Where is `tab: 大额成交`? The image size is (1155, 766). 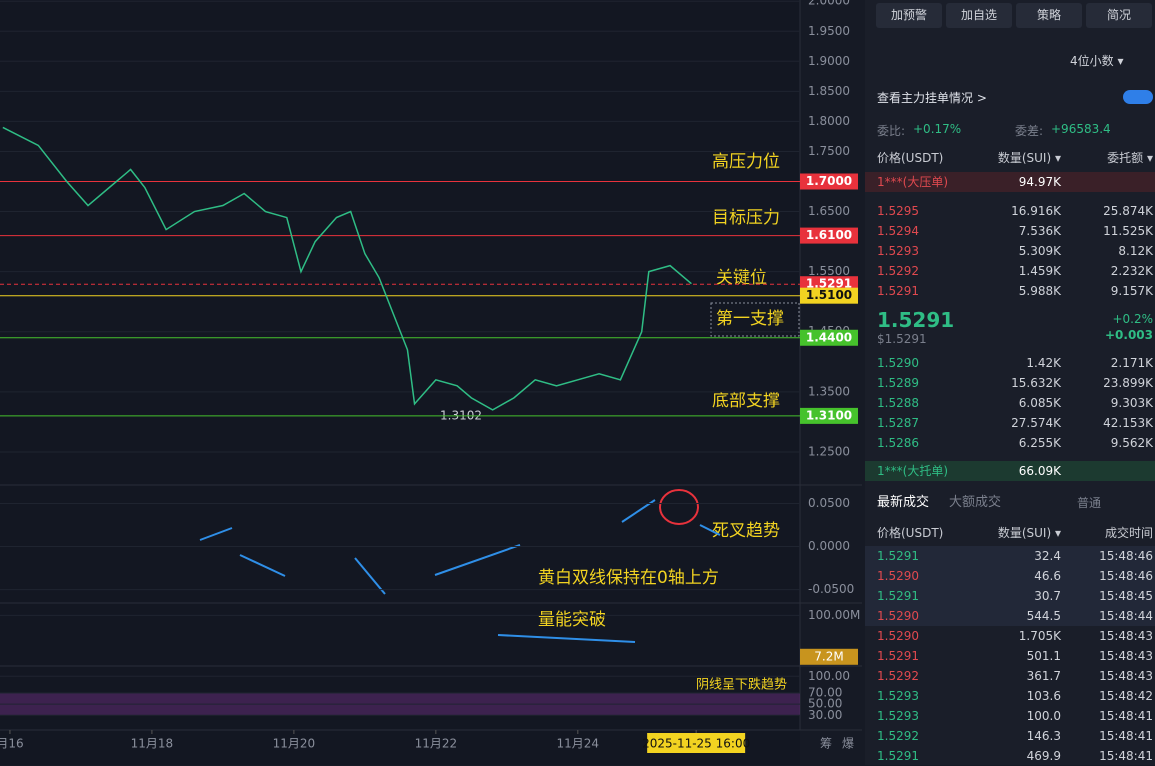 tab: 大额成交 is located at coordinates (975, 502).